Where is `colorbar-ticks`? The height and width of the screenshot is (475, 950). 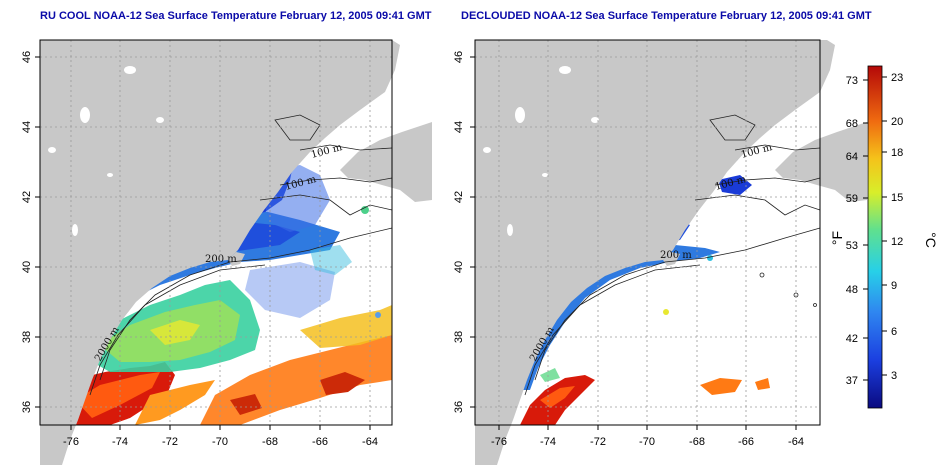
colorbar-ticks is located at coordinates (875, 228).